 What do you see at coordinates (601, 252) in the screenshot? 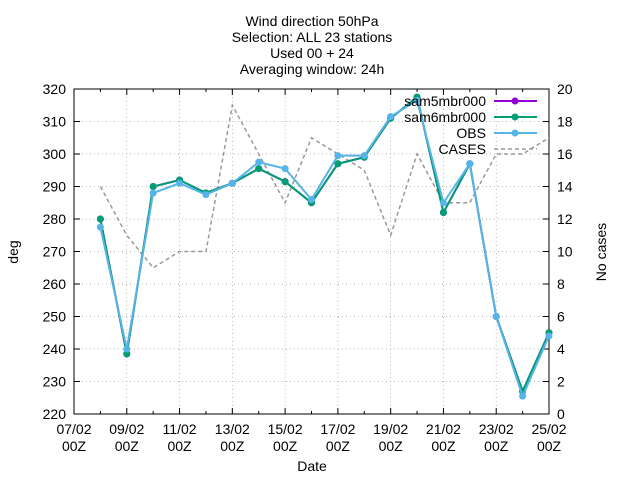
I see `y2-axis-label: No cases` at bounding box center [601, 252].